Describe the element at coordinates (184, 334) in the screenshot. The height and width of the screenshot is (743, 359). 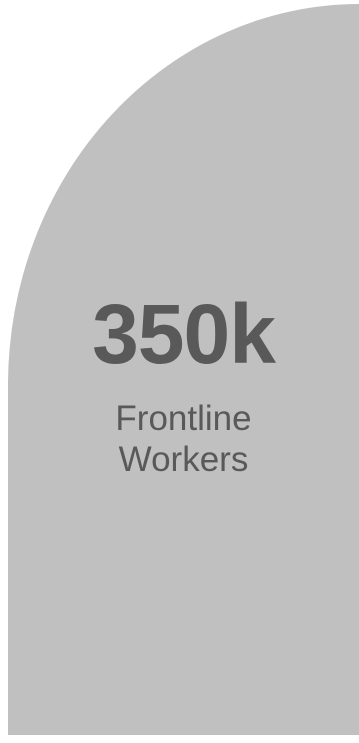
I see `stat-value: 350k` at that location.